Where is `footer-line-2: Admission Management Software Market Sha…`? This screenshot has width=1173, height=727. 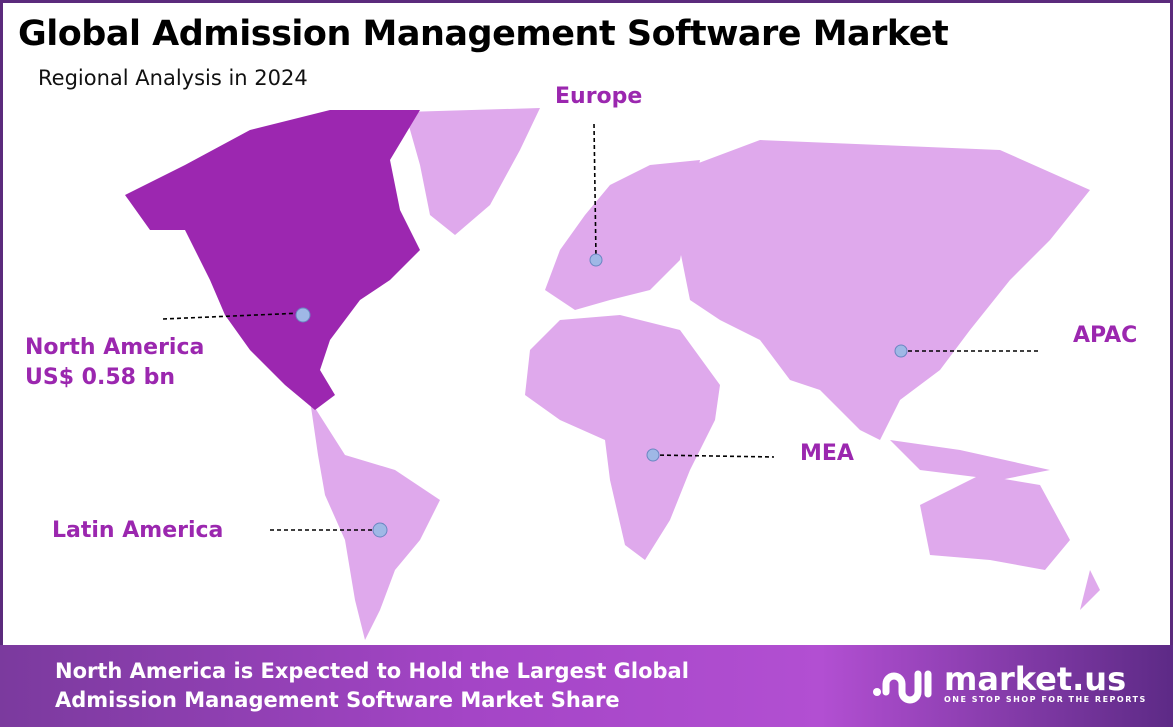
footer-line-2: Admission Management Software Market Sha… is located at coordinates (337, 700).